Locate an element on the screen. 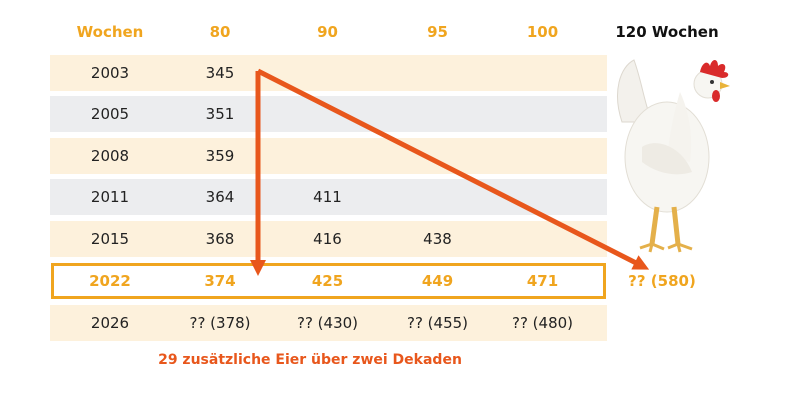  year-cell: 2003 is located at coordinates (110, 73).